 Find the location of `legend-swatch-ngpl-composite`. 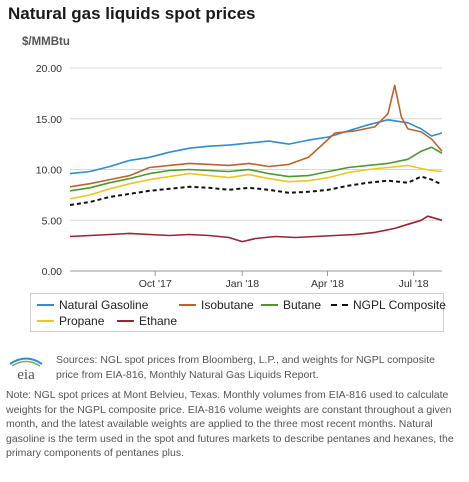

legend-swatch-ngpl-composite is located at coordinates (339, 305).